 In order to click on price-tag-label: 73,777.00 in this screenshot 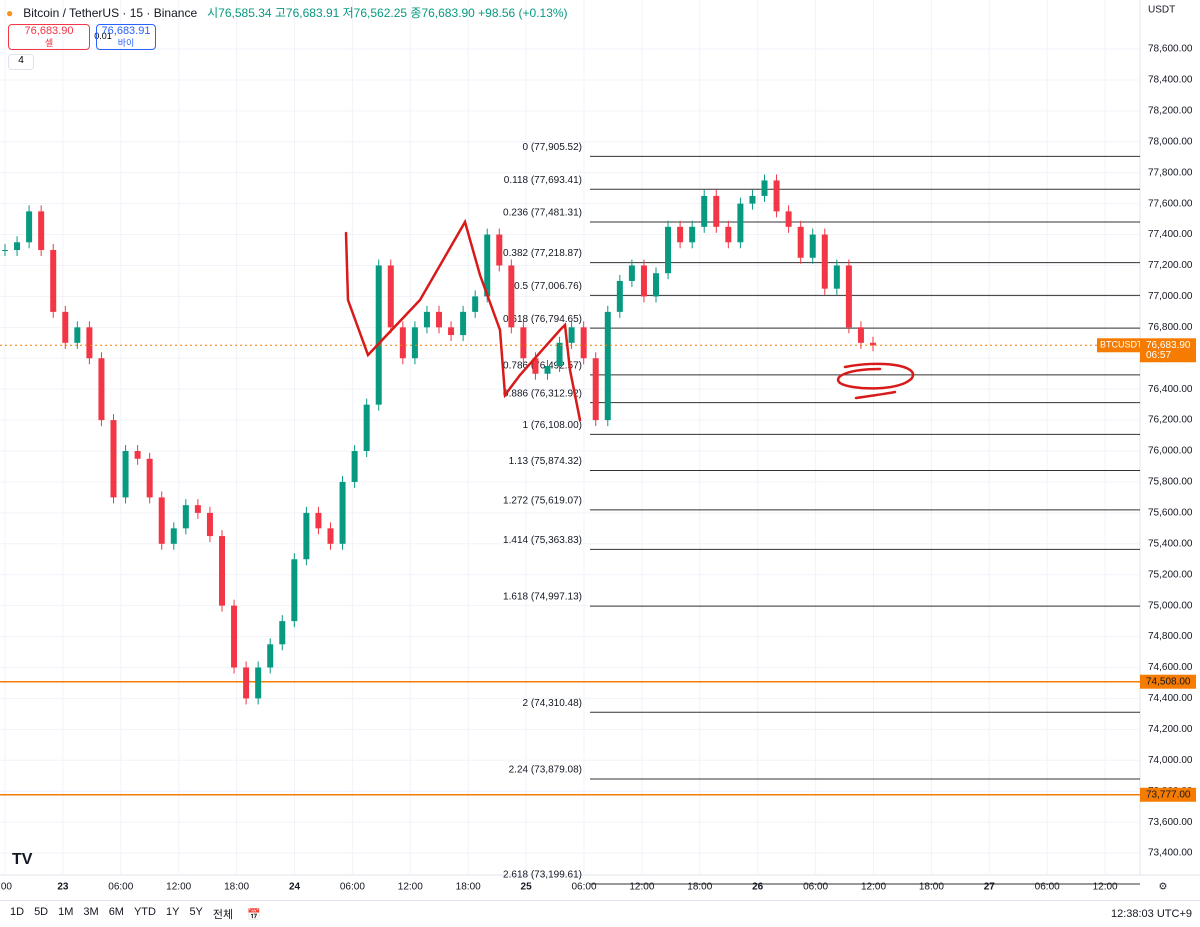, I will do `click(1168, 794)`.